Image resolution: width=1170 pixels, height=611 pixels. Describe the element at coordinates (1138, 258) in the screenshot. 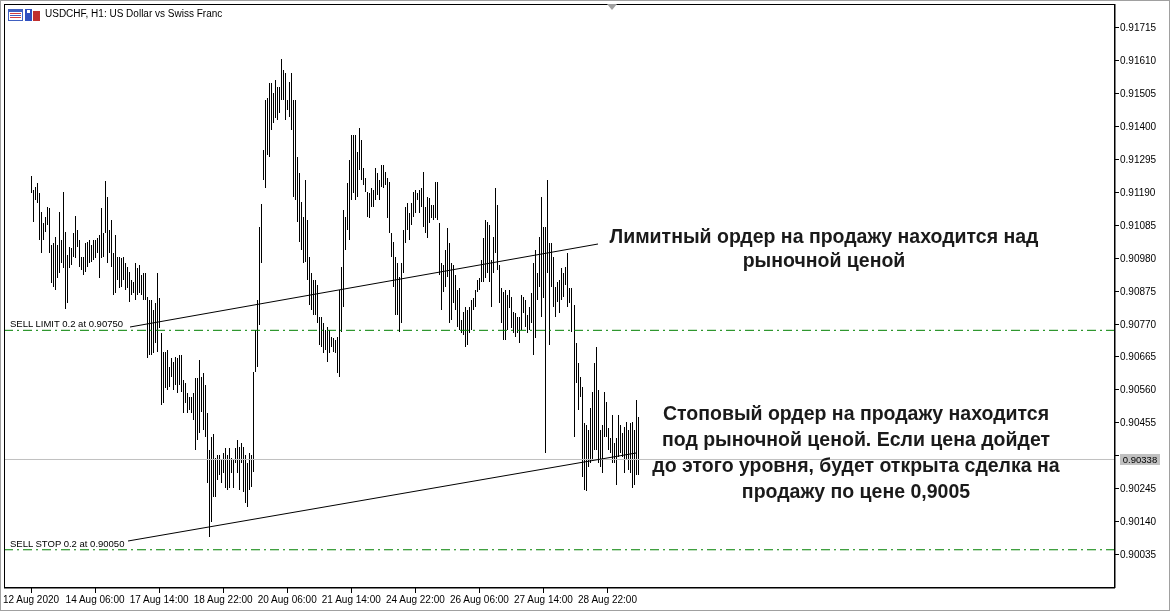

I see `y-tick-label: 0.90980` at that location.